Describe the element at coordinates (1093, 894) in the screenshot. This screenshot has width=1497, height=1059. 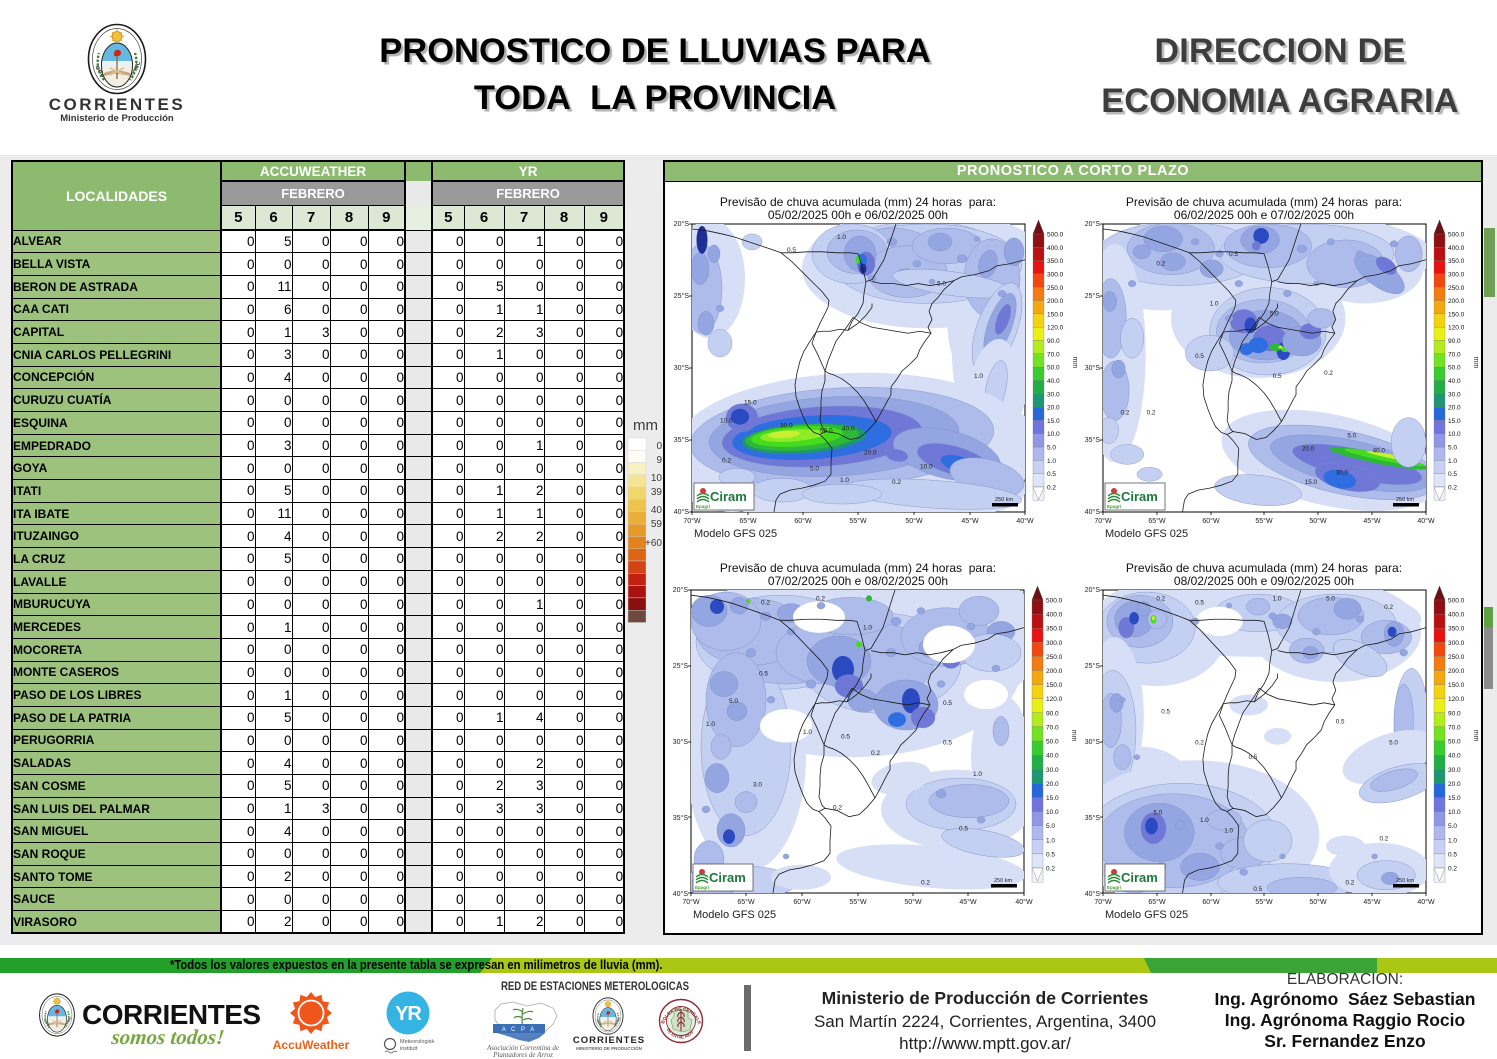
I see `svg-text: 40°S` at that location.